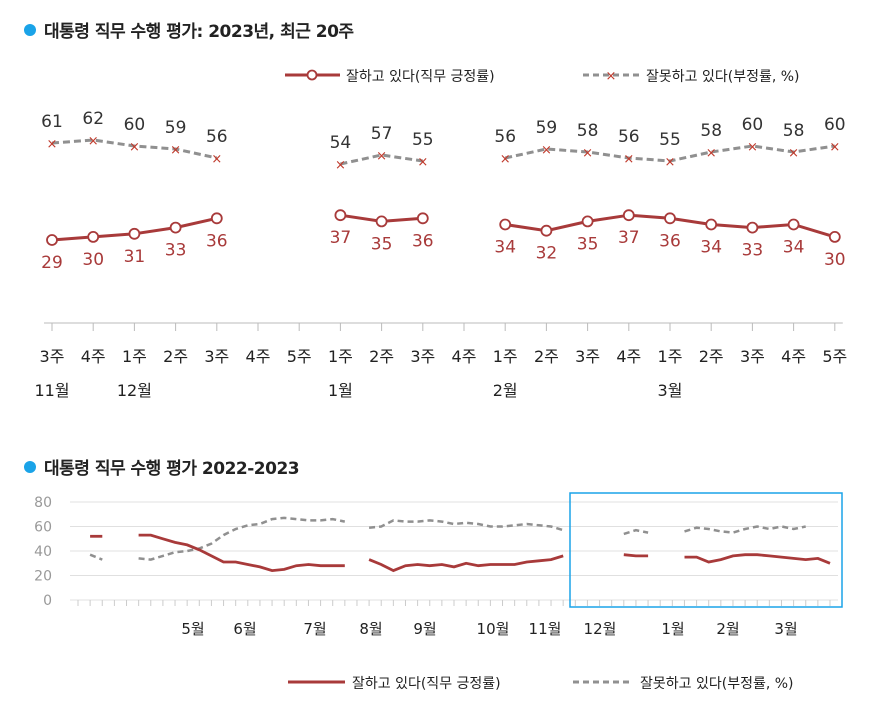 This screenshot has width=882, height=709. What do you see at coordinates (43, 528) in the screenshot?
I see `y-tick-label: 60` at bounding box center [43, 528].